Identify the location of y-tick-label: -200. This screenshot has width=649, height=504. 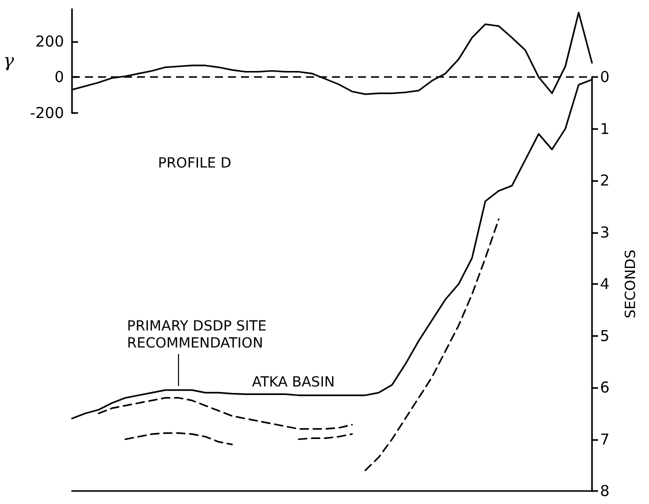
(47, 113).